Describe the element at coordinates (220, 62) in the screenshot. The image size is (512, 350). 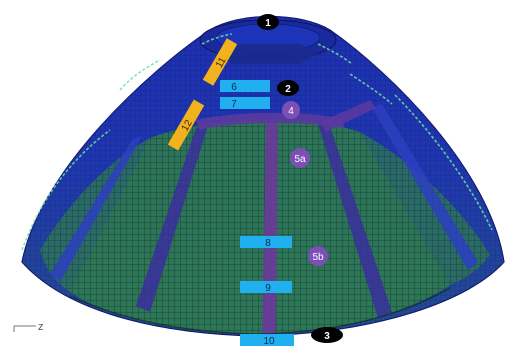
I see `marker-11: 11` at that location.